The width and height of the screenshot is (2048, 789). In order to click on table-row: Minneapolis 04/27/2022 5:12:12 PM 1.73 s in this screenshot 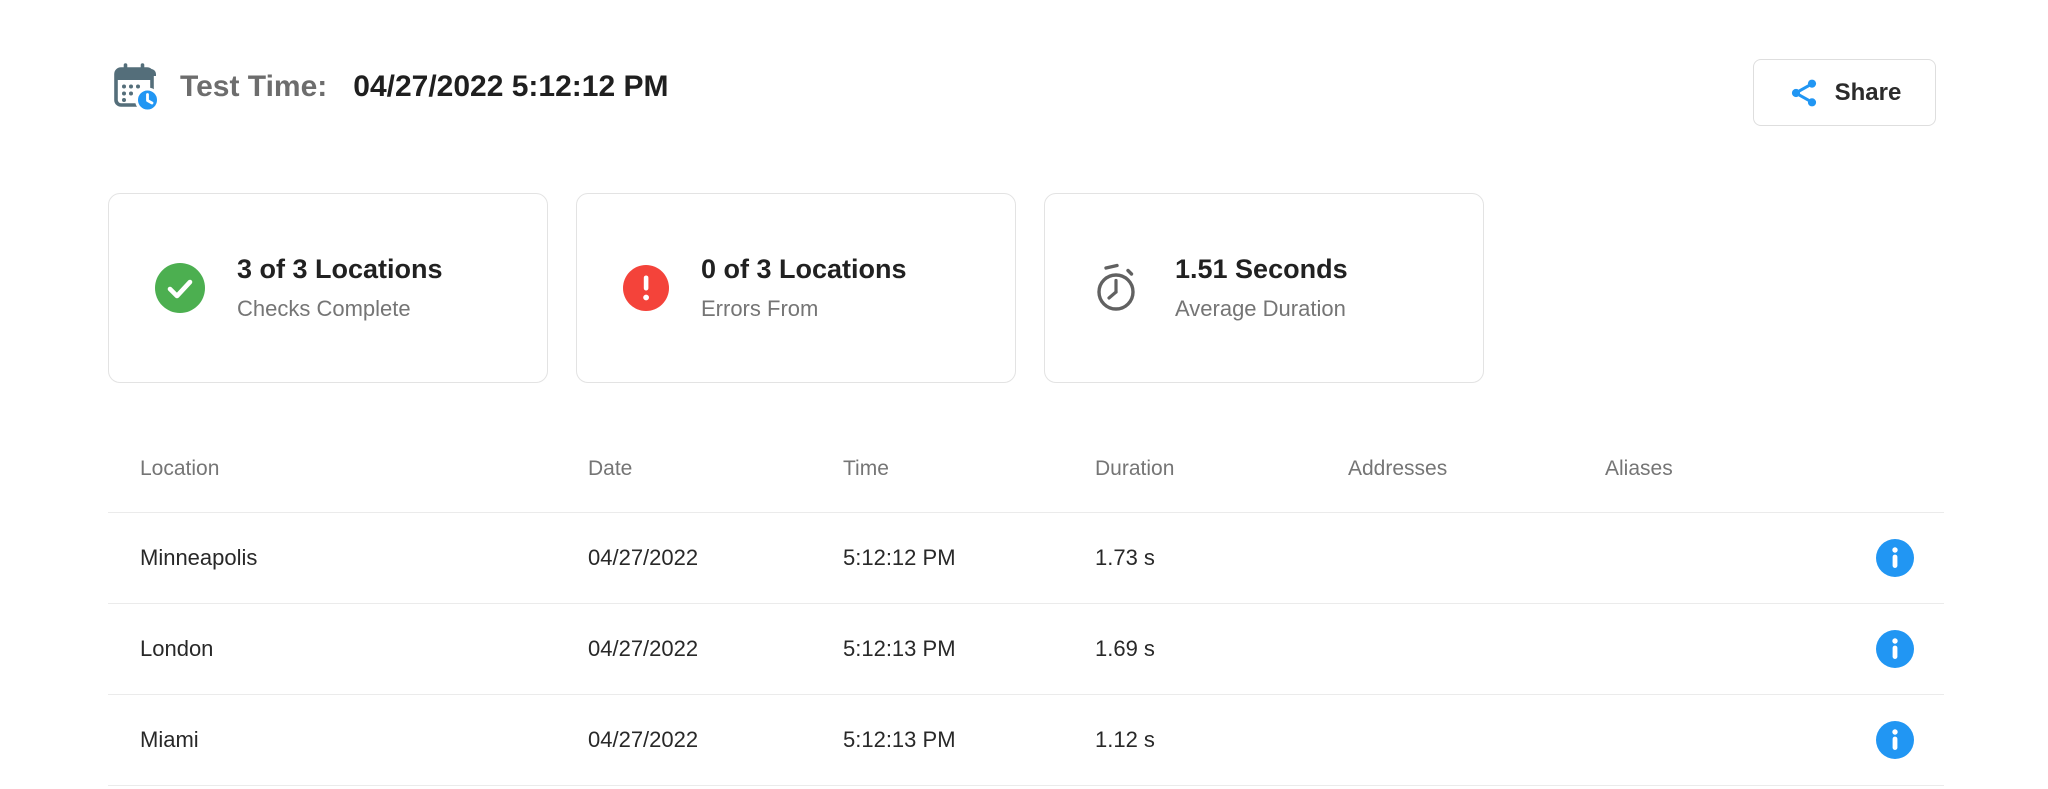, I will do `click(1026, 558)`.